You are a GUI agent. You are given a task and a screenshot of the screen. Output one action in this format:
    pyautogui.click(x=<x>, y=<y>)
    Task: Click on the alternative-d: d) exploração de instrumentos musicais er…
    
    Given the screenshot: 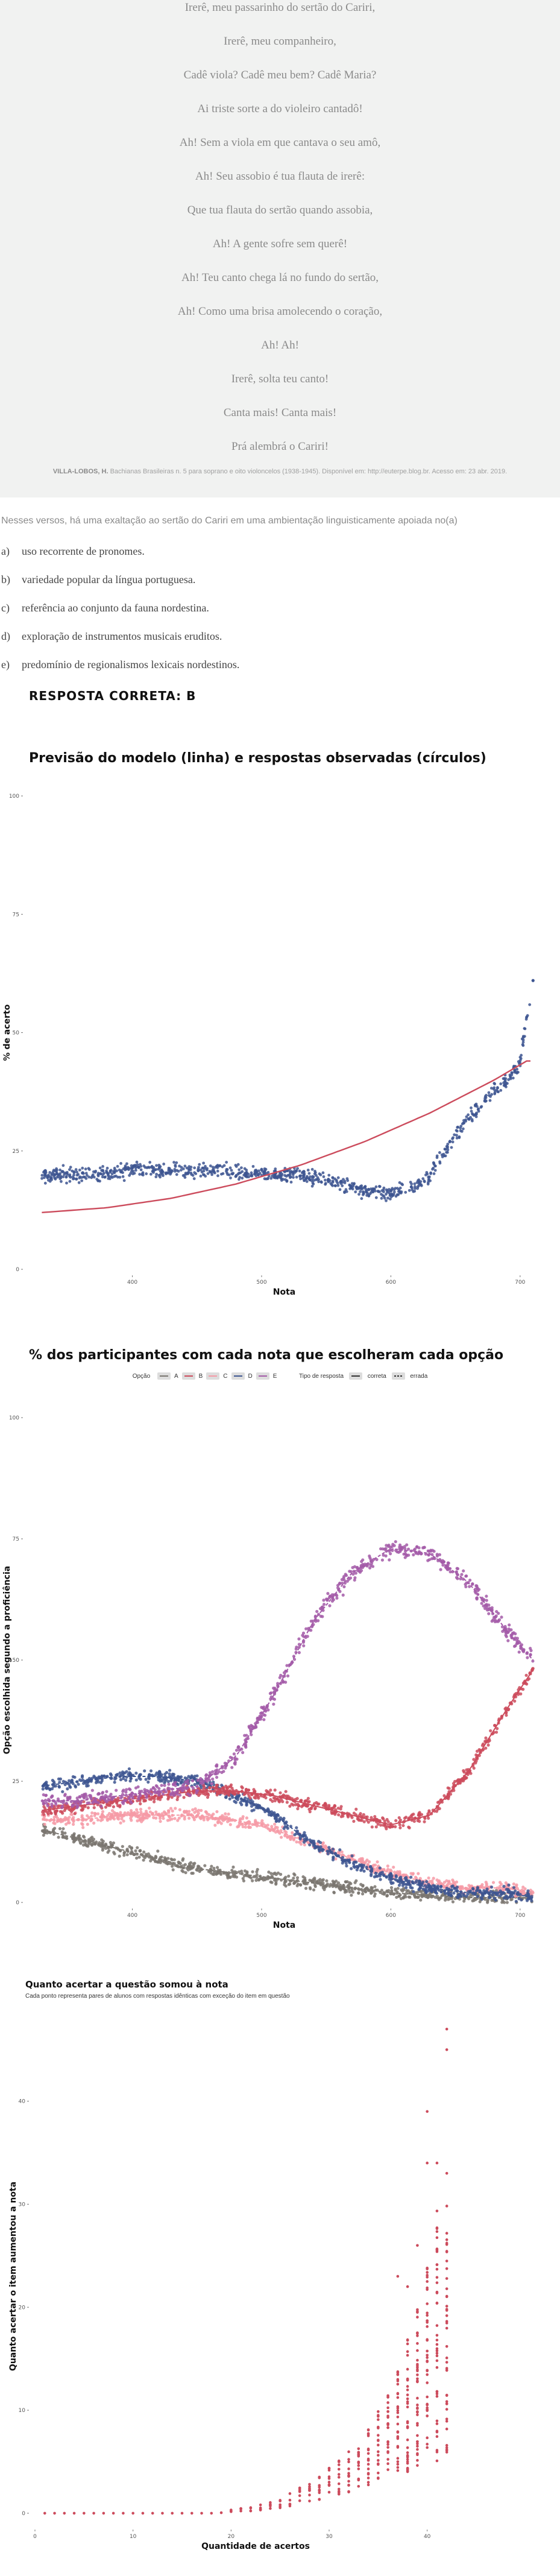 What is the action you would take?
    pyautogui.click(x=111, y=637)
    